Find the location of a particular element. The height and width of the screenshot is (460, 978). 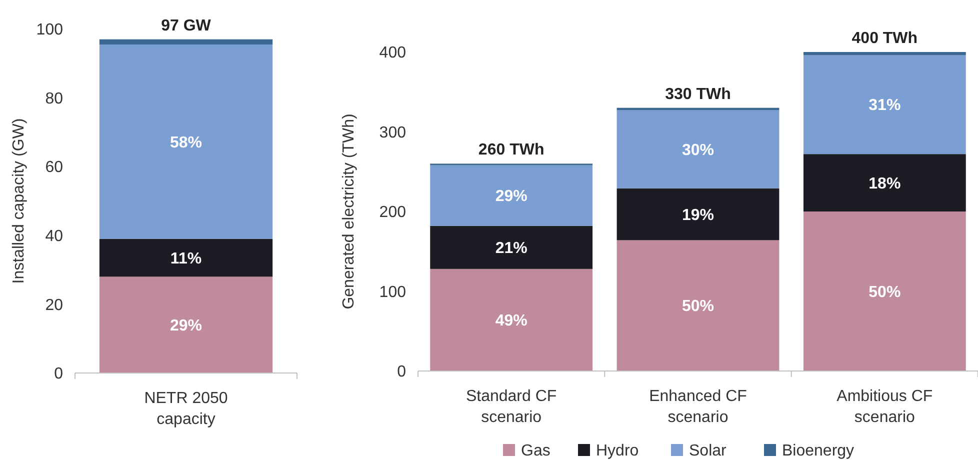

annotation: 21% is located at coordinates (511, 248).